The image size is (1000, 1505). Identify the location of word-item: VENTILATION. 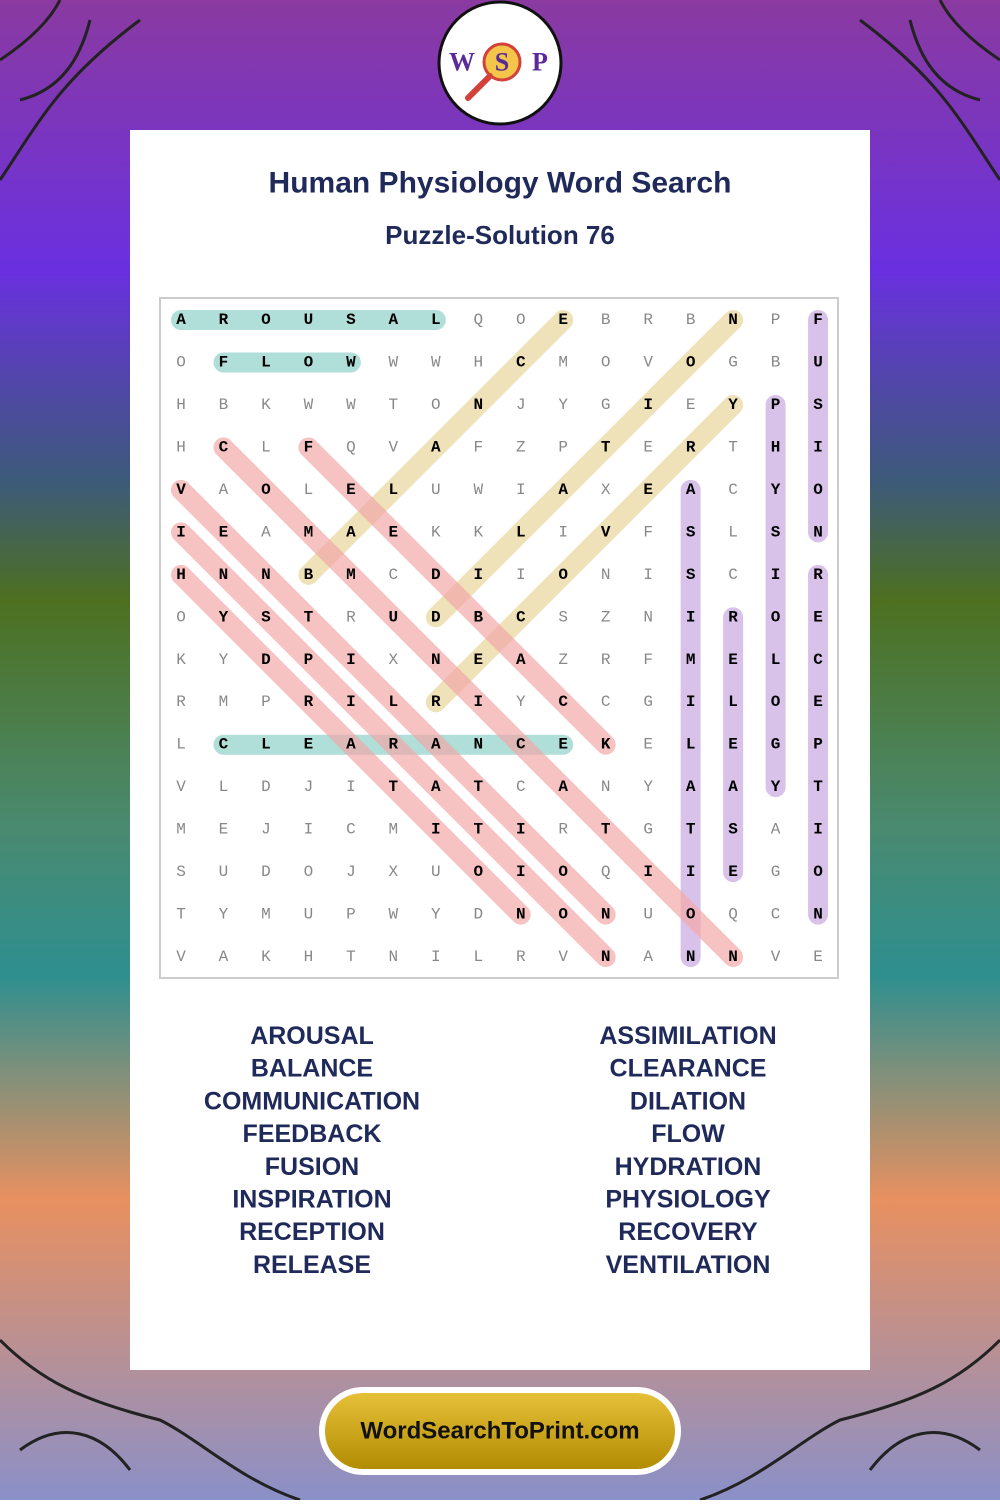
(688, 1265).